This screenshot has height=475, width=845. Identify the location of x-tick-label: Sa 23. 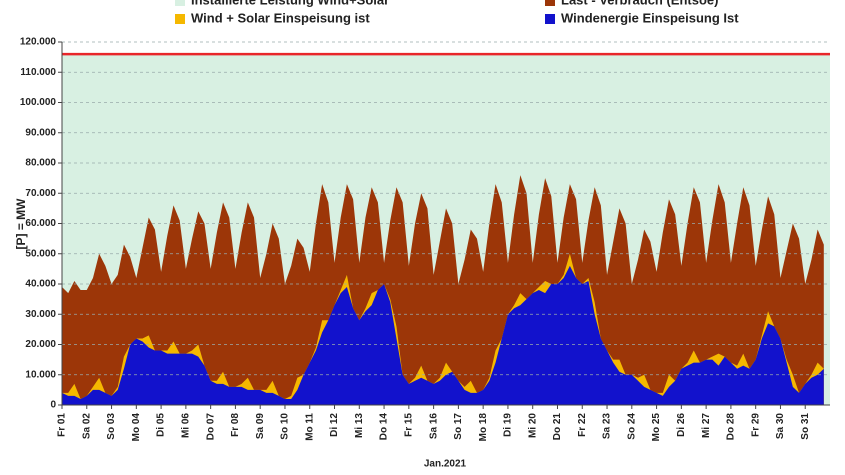
(607, 426).